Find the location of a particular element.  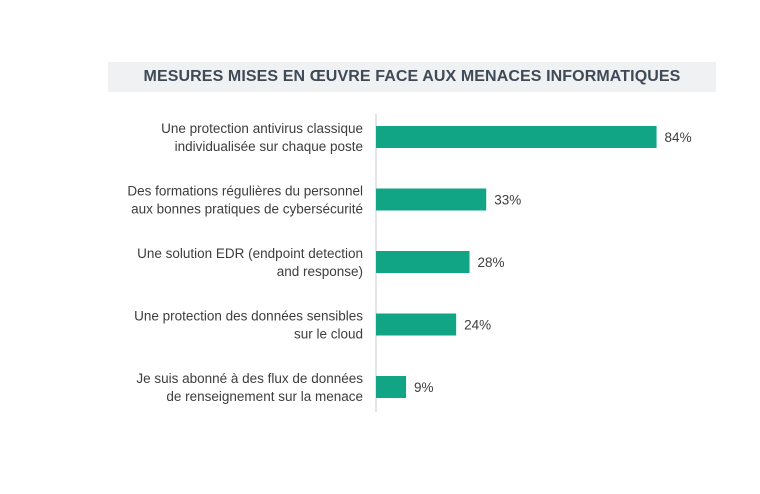

value-label-0: 84% is located at coordinates (678, 137).